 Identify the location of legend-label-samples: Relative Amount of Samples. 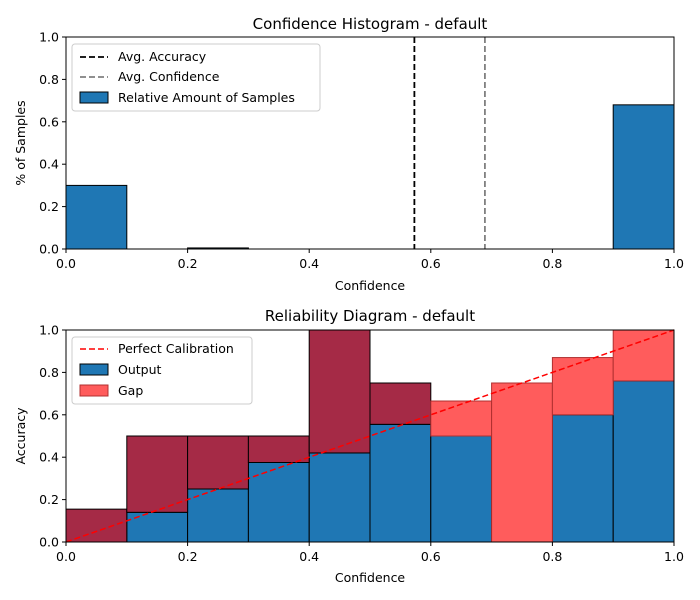
(206, 97).